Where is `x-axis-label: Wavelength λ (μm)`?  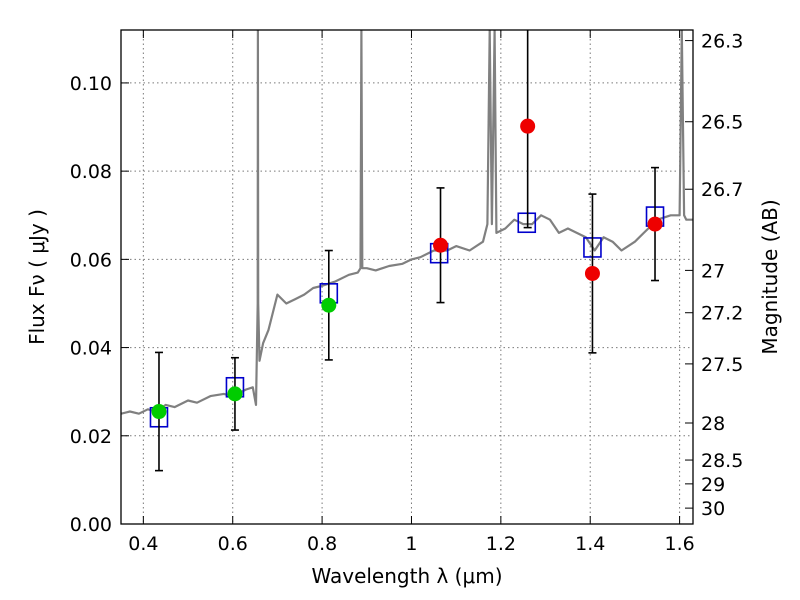
x-axis-label: Wavelength λ (μm) is located at coordinates (406, 576).